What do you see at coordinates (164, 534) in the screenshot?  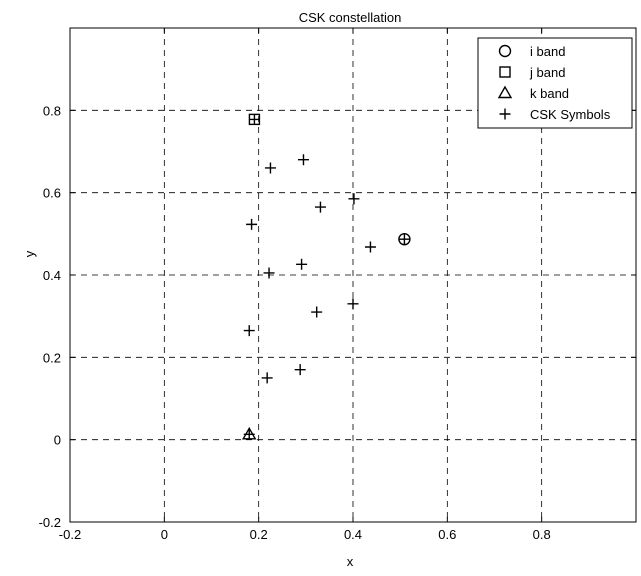 I see `x-tick-label: 0` at bounding box center [164, 534].